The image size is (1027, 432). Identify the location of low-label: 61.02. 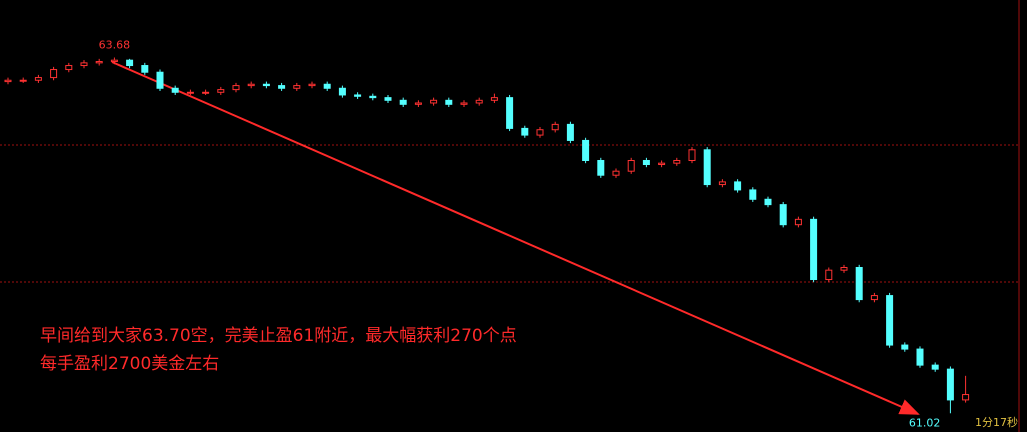
(925, 422).